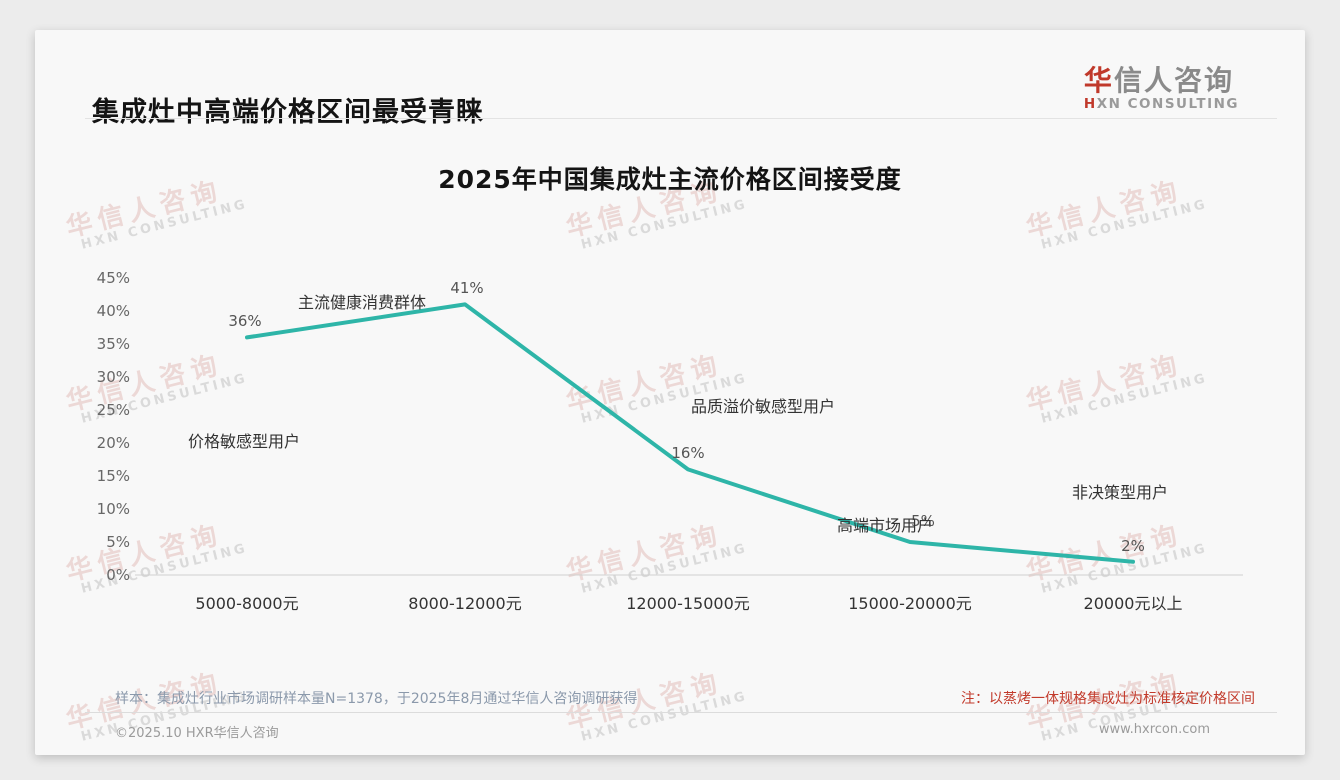 This screenshot has height=780, width=1340. I want to click on website-url: www.hxrcon.com, so click(1154, 729).